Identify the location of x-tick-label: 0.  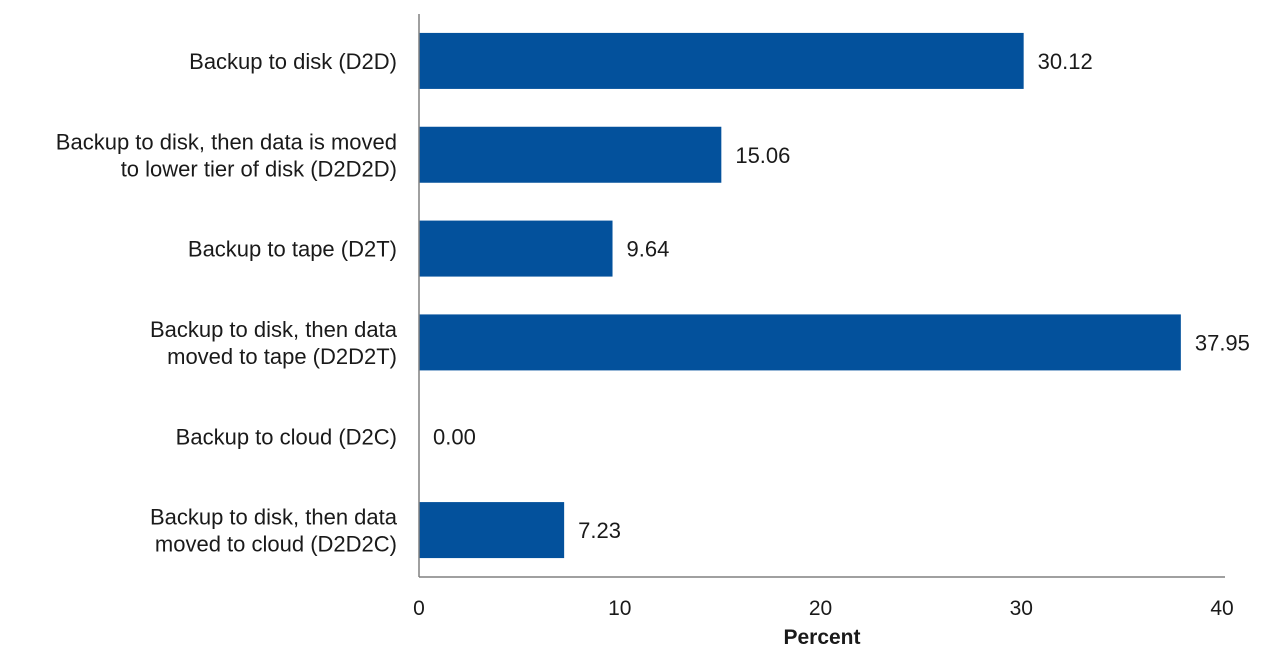
(419, 608).